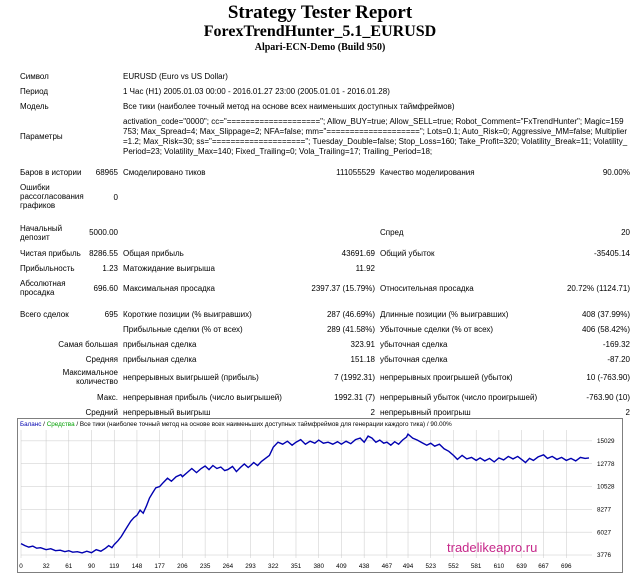 The height and width of the screenshot is (573, 640). Describe the element at coordinates (408, 566) in the screenshot. I see `x-tick-label: 494` at that location.